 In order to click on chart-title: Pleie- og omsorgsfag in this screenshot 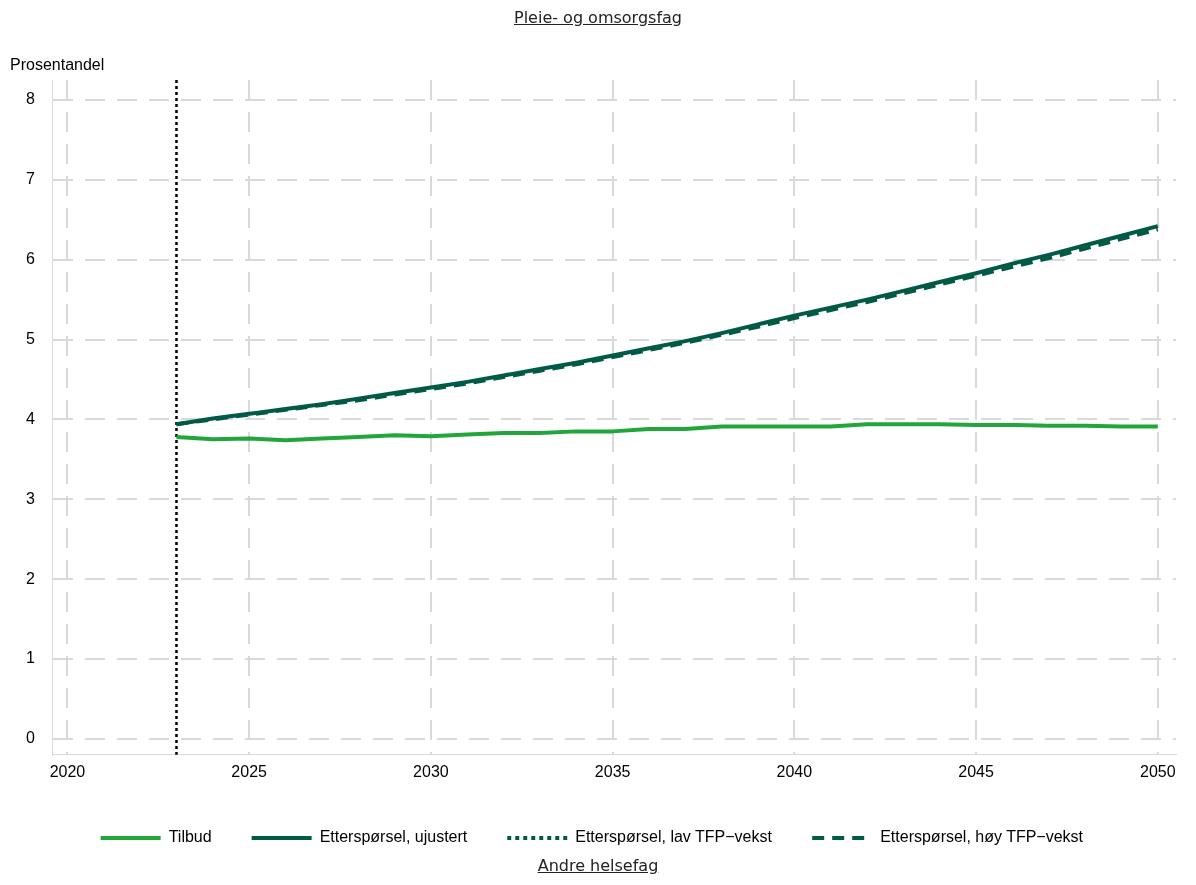, I will do `click(598, 17)`.